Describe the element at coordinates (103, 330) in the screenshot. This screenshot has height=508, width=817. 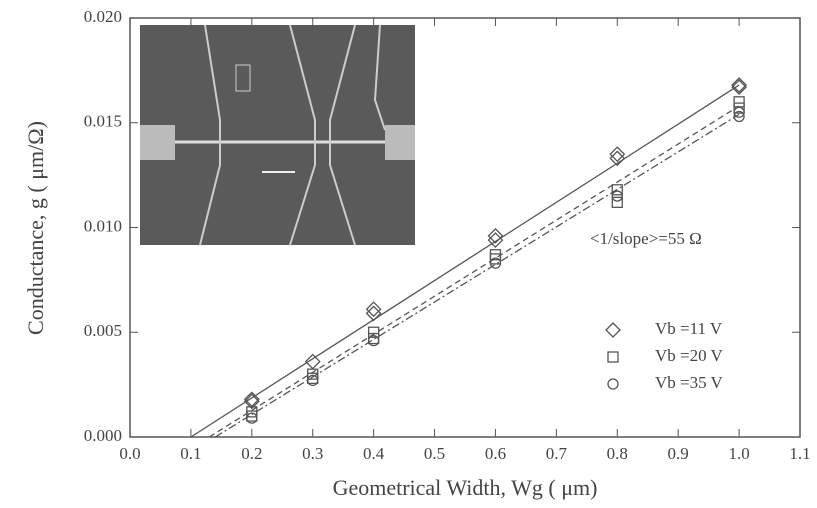
I see `y-tick-label: 0.005` at that location.